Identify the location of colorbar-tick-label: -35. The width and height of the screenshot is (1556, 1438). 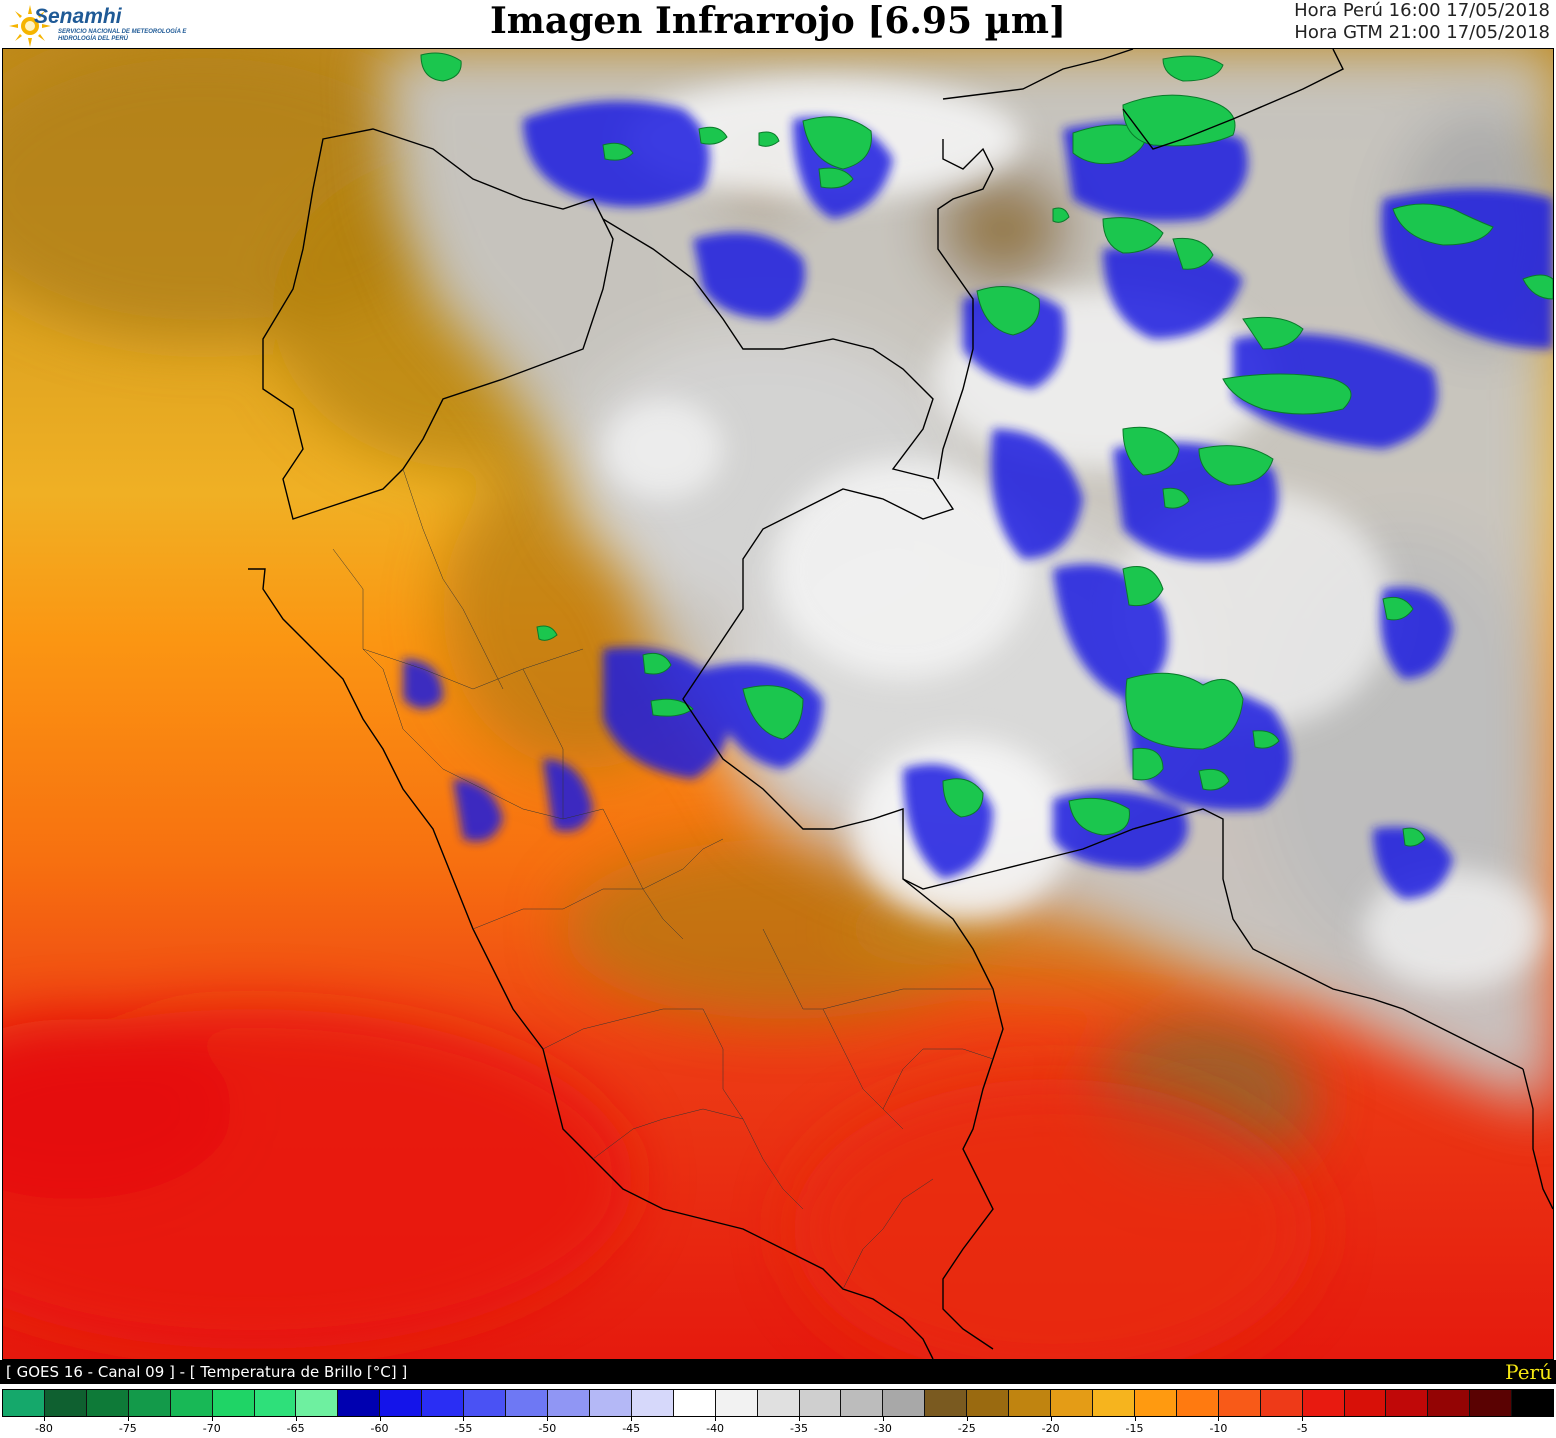
(798, 1428).